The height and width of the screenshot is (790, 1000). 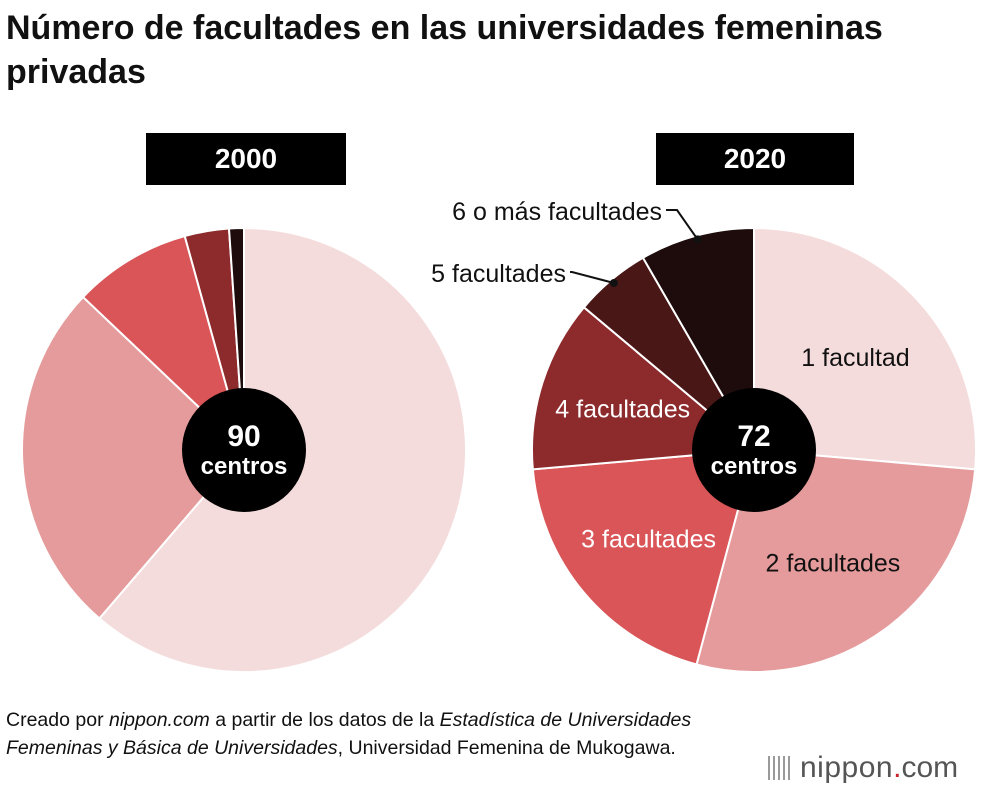 I want to click on nippon-logo-icon, so click(x=779, y=768).